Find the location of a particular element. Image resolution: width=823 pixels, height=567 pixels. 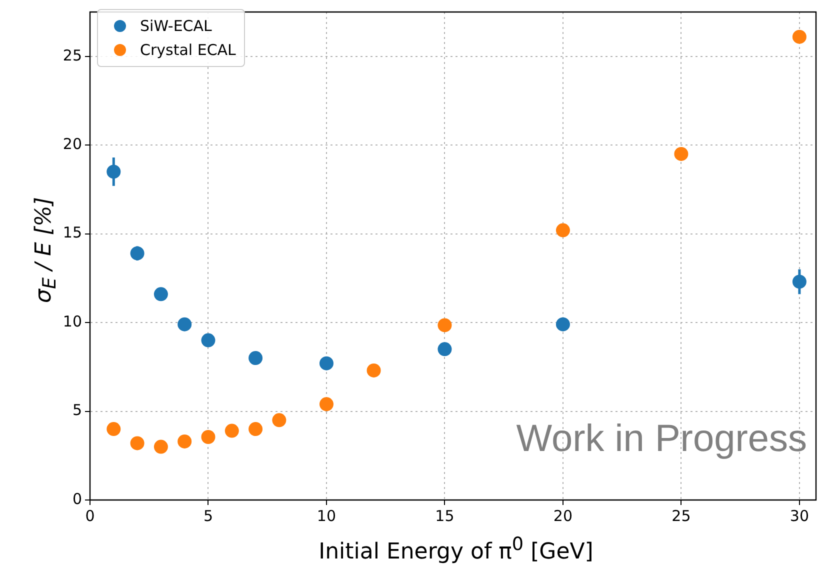

y-tick-label: 5 is located at coordinates (77, 410).